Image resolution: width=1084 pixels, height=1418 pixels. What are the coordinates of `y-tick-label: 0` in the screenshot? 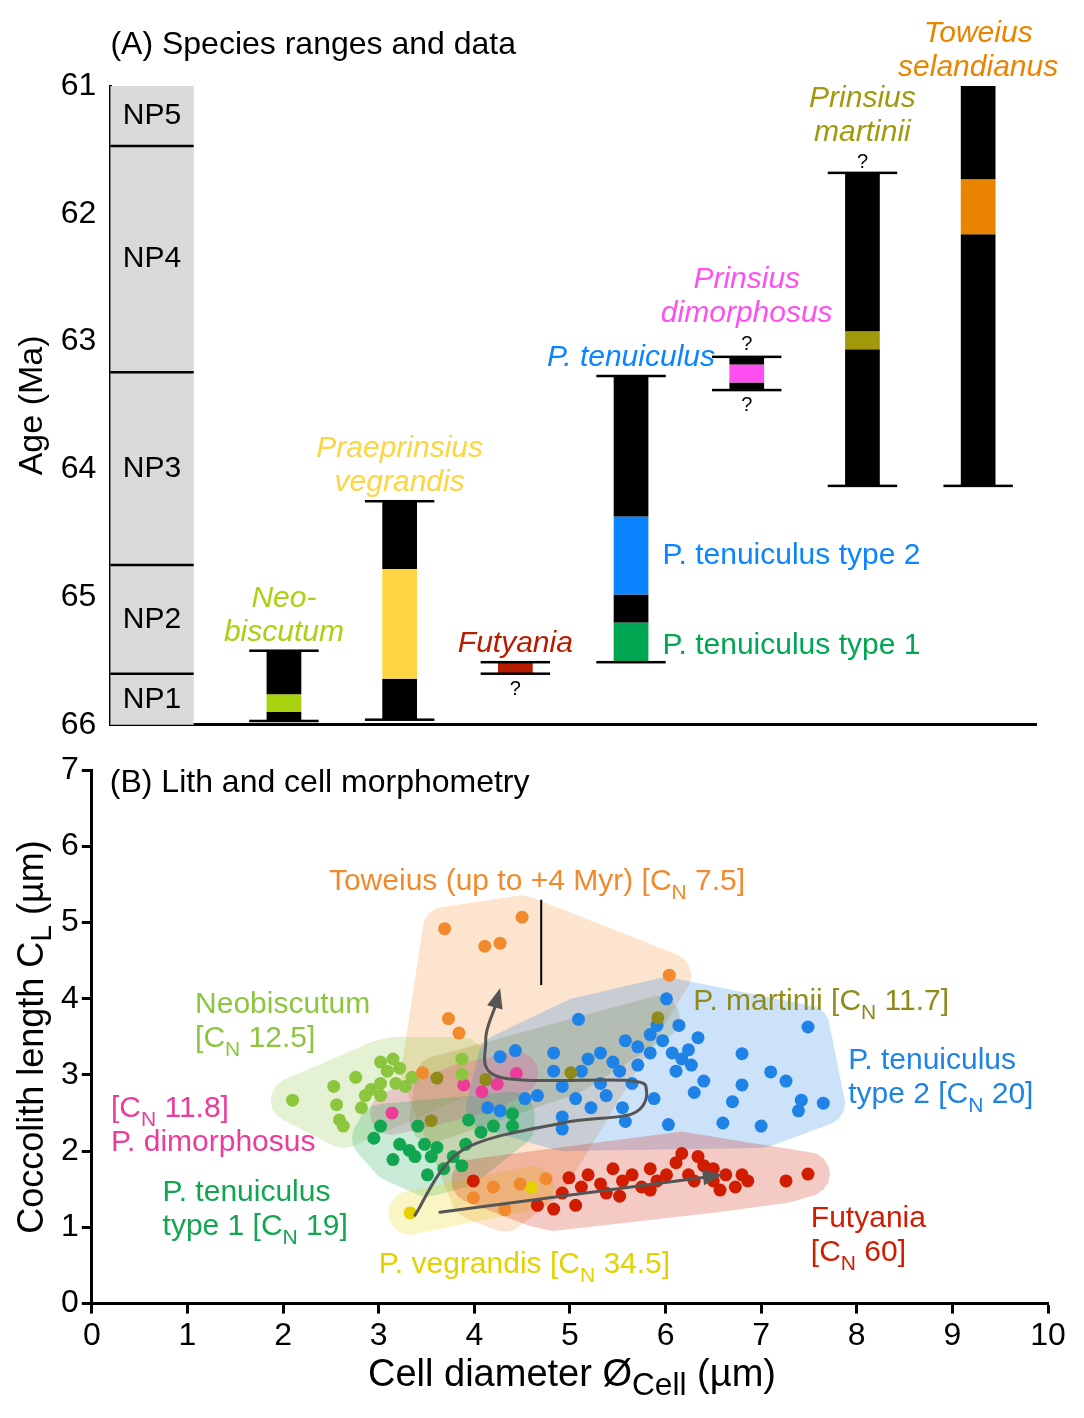 It's located at (70, 1301).